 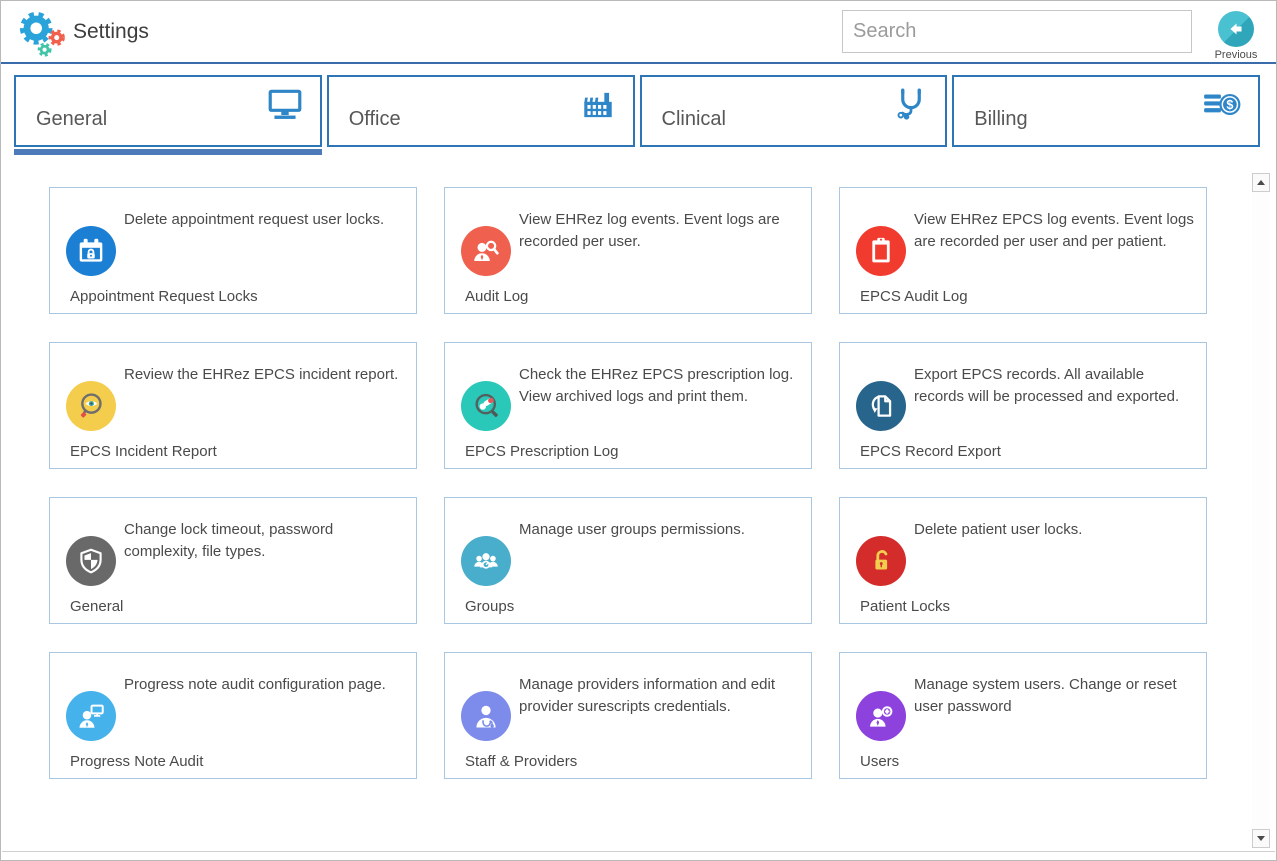 I want to click on scrollbar-track, so click(x=1261, y=510).